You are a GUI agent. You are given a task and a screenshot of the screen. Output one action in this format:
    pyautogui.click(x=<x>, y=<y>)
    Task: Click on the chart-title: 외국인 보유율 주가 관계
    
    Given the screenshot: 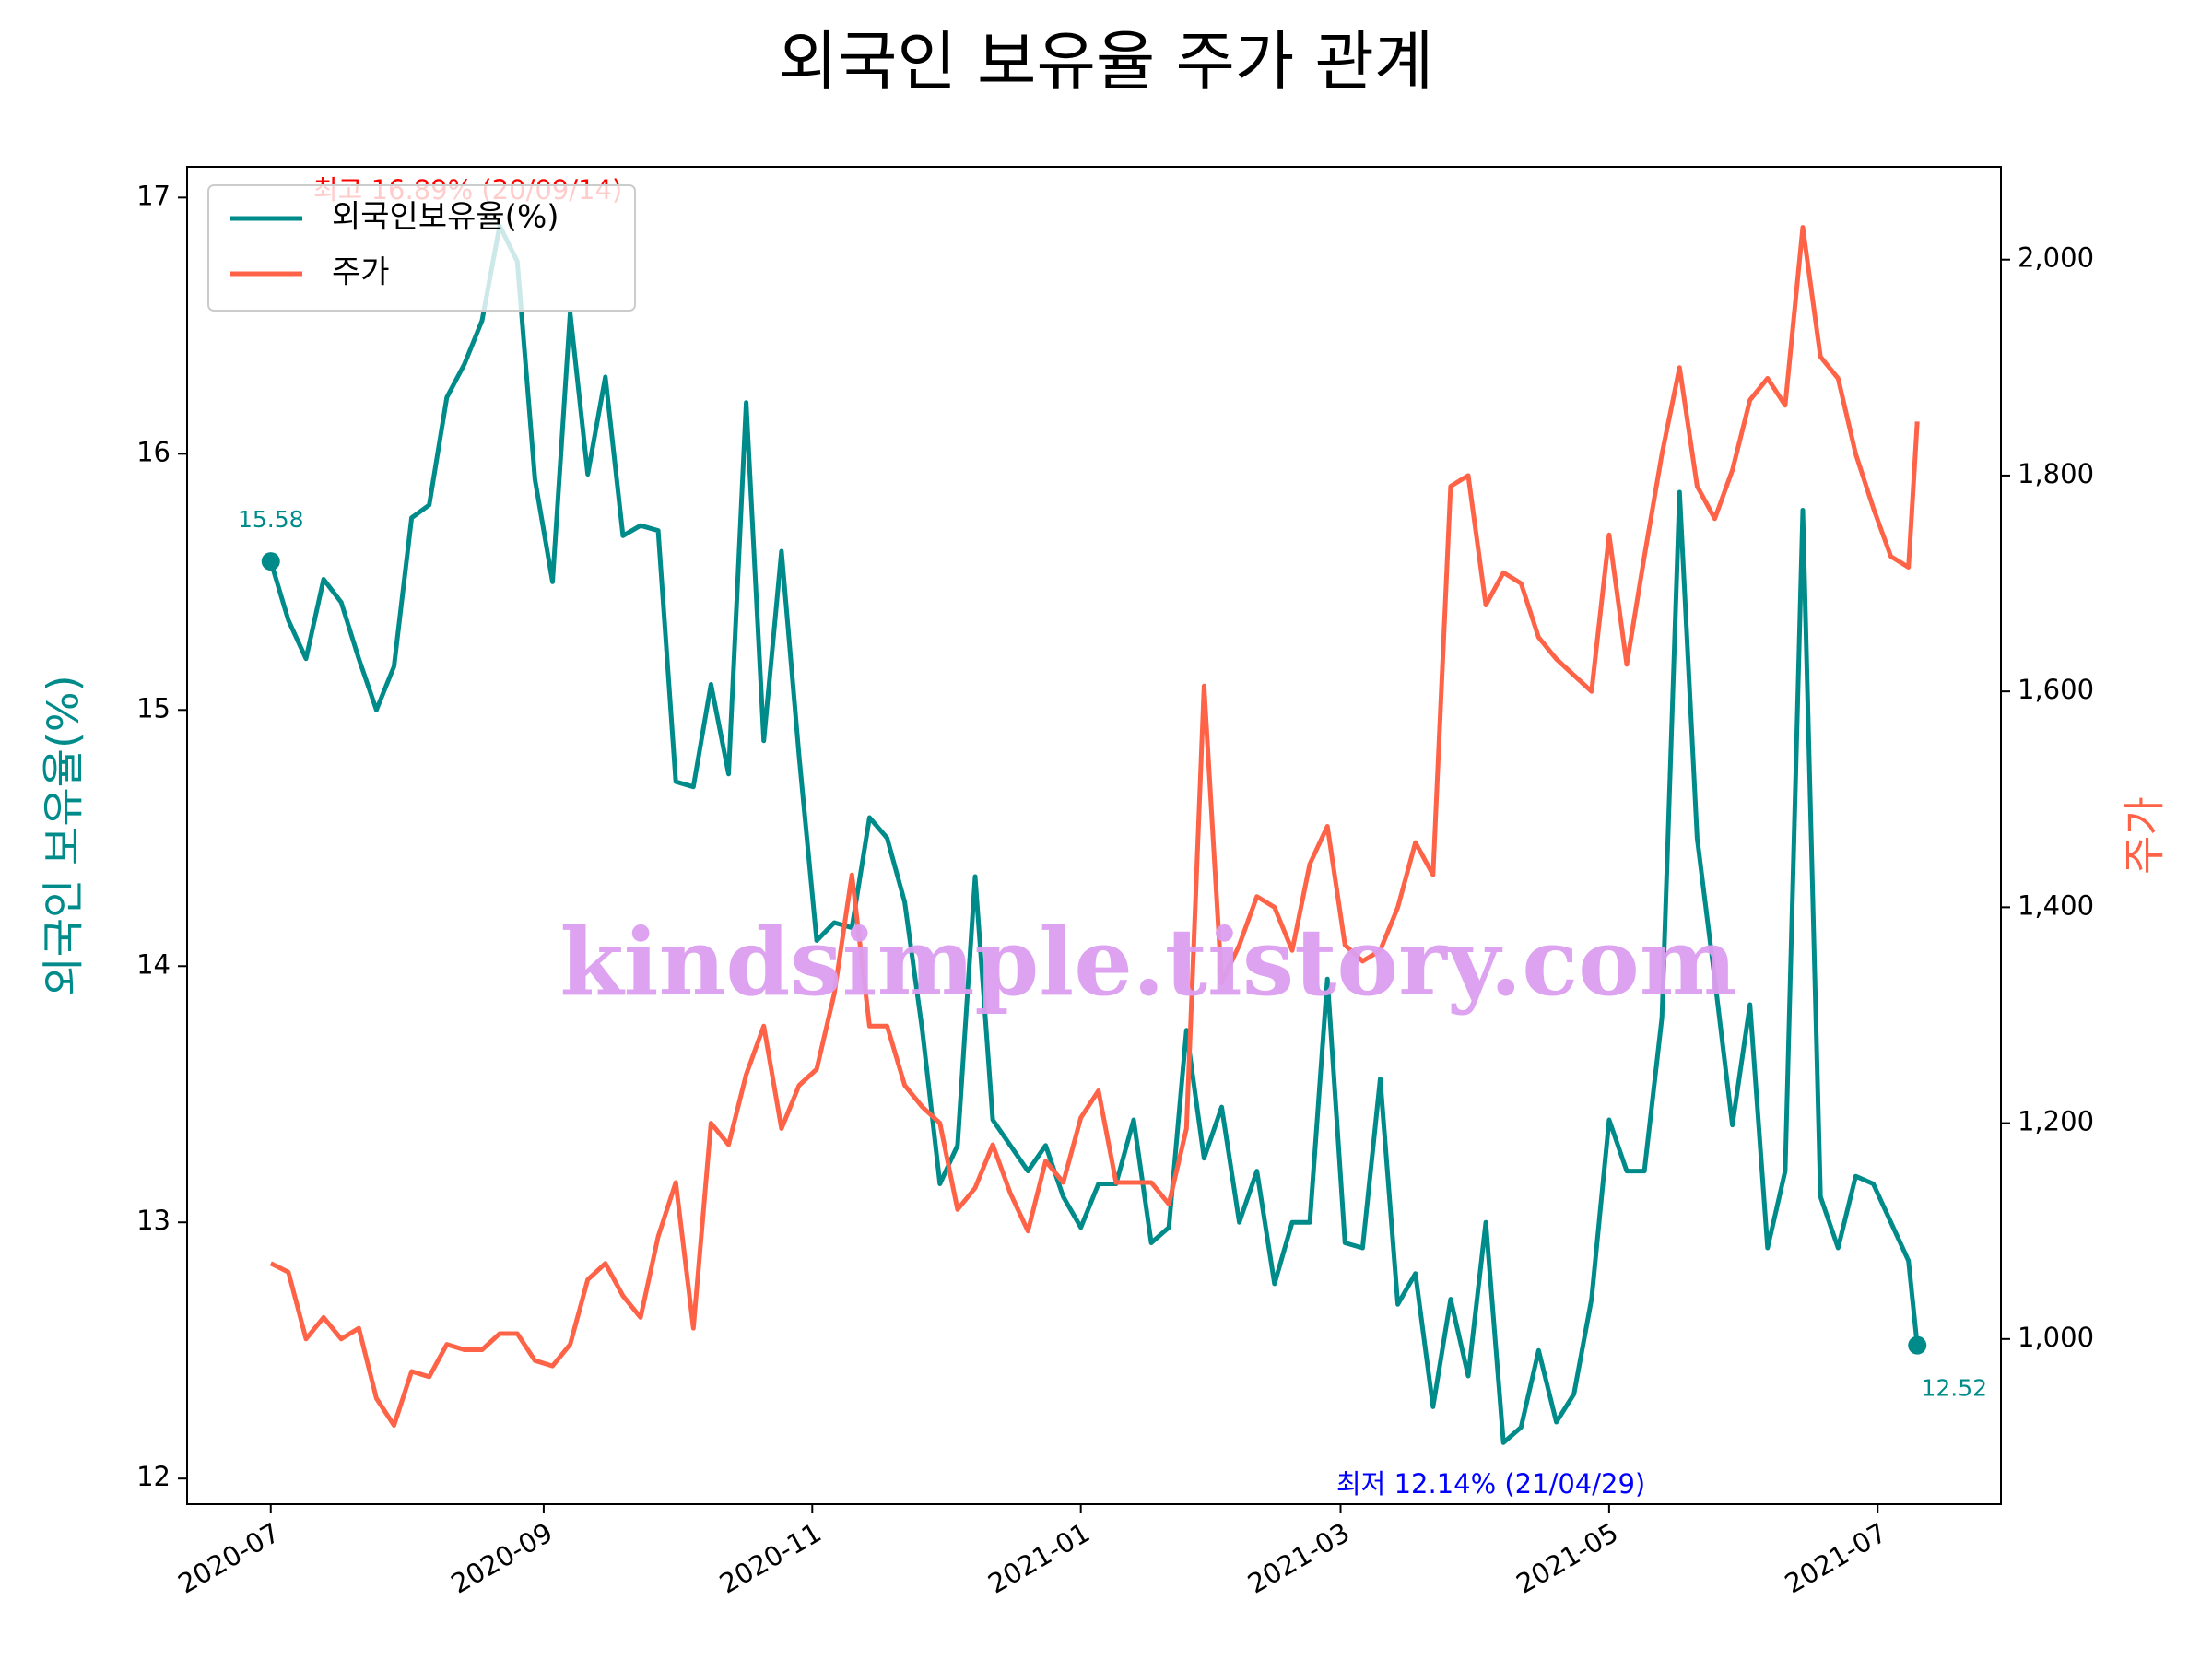 What is the action you would take?
    pyautogui.click(x=1106, y=62)
    